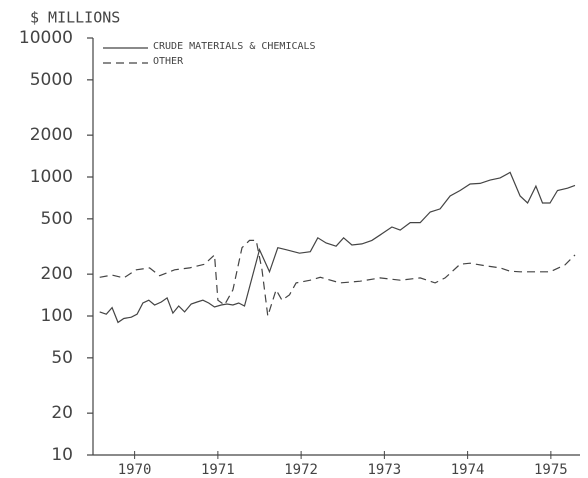 The width and height of the screenshot is (588, 478). What do you see at coordinates (57, 274) in the screenshot?
I see `y-tick-label: 200` at bounding box center [57, 274].